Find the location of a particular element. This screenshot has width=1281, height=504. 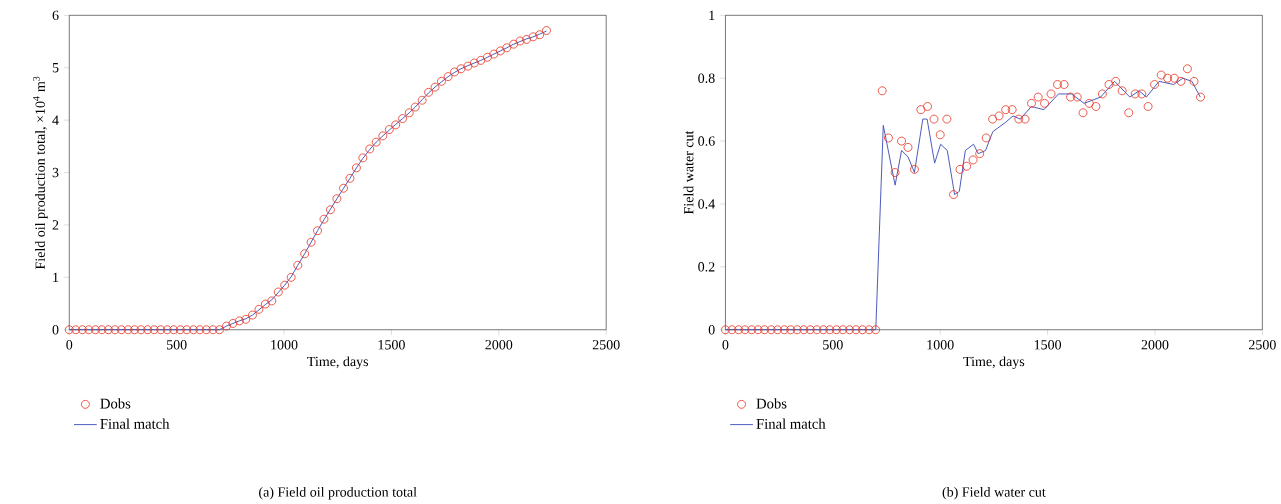

y-tick-label: 0.4 is located at coordinates (706, 204).